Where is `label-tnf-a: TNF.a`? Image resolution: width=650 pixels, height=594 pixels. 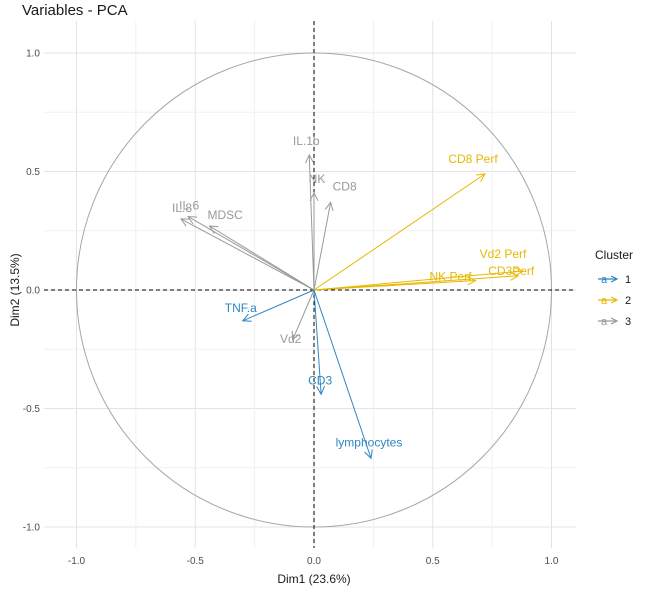
label-tnf-a: TNF.a is located at coordinates (241, 308).